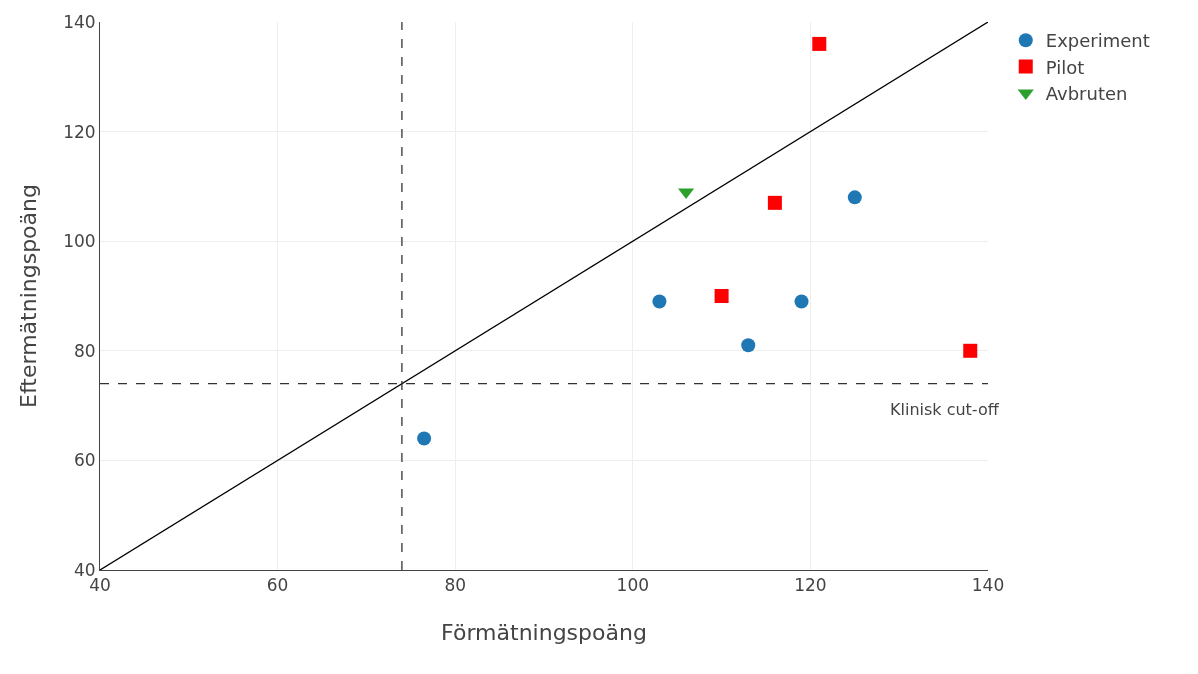  I want to click on x-tick-label: 140, so click(988, 585).